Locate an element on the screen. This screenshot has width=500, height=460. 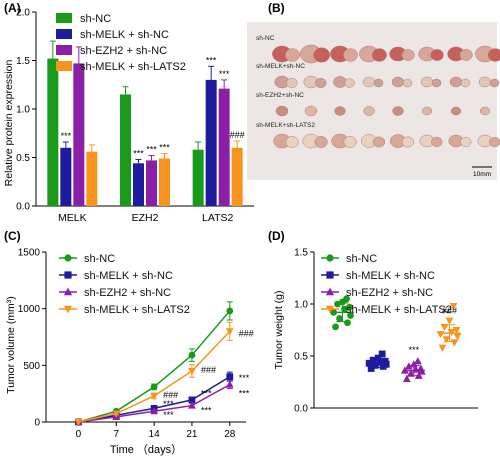
panel-label-d: (D) is located at coordinates (276, 236).